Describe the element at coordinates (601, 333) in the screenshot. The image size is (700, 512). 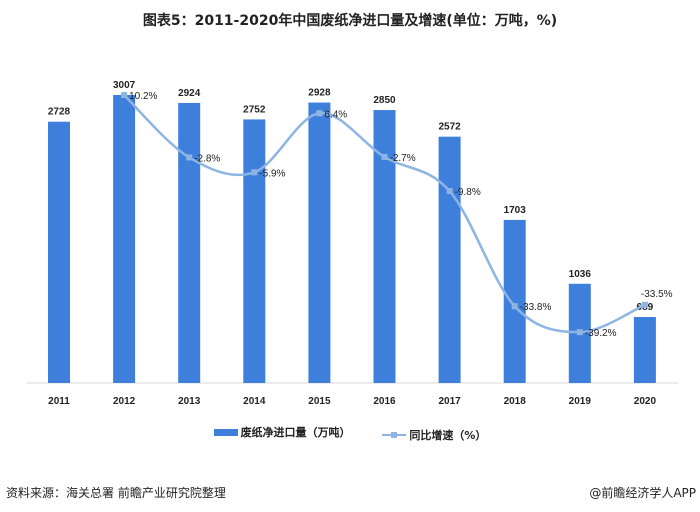
I see `growth-value-label: -39.2%` at that location.